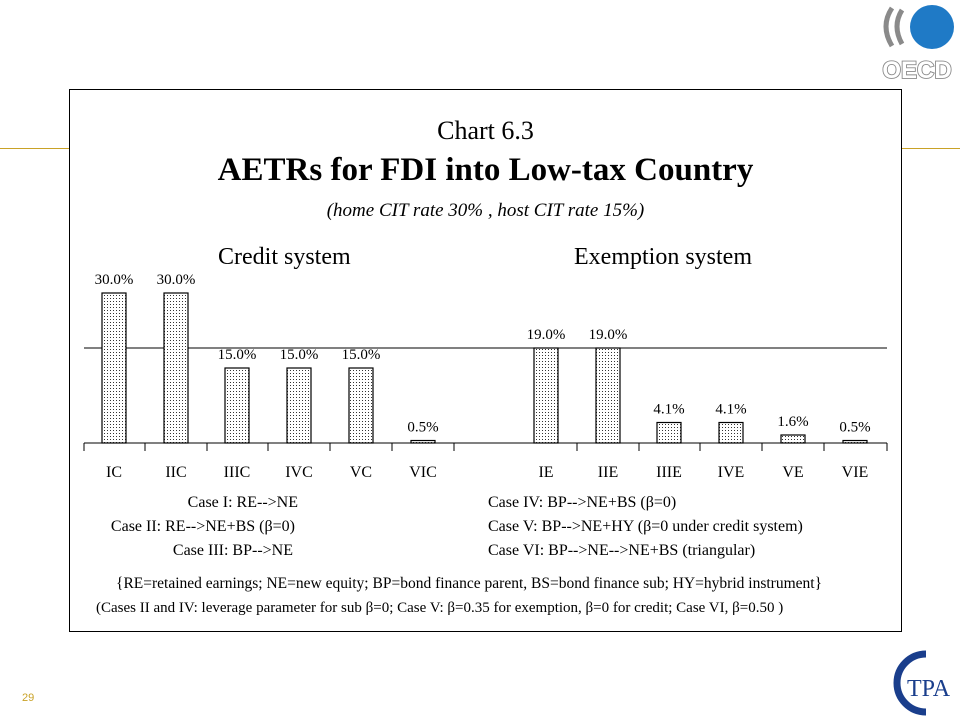  What do you see at coordinates (916, 70) in the screenshot?
I see `oecd-wordmark: OECD` at bounding box center [916, 70].